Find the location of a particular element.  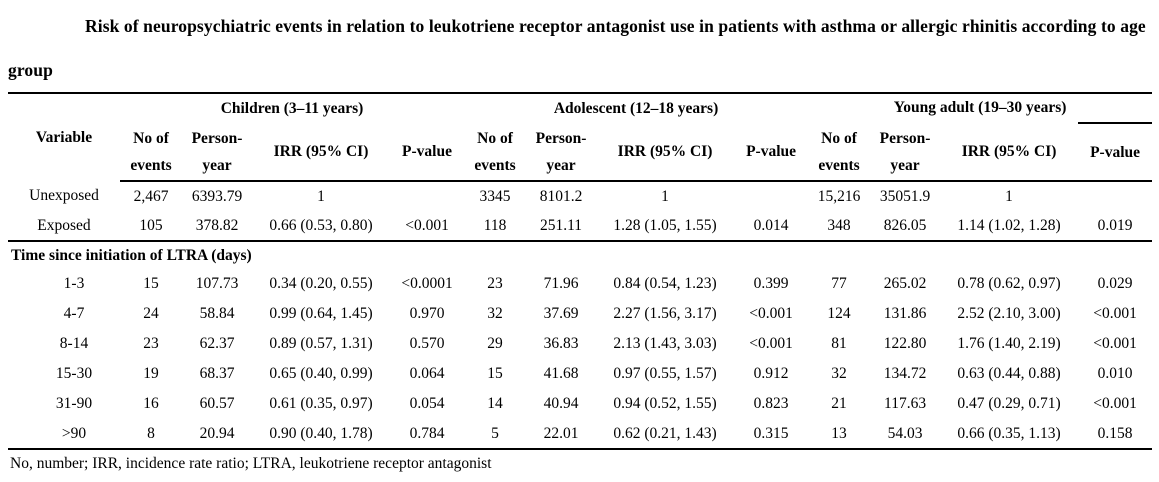

cell-young-adult-person-year: 122.80 is located at coordinates (905, 343).